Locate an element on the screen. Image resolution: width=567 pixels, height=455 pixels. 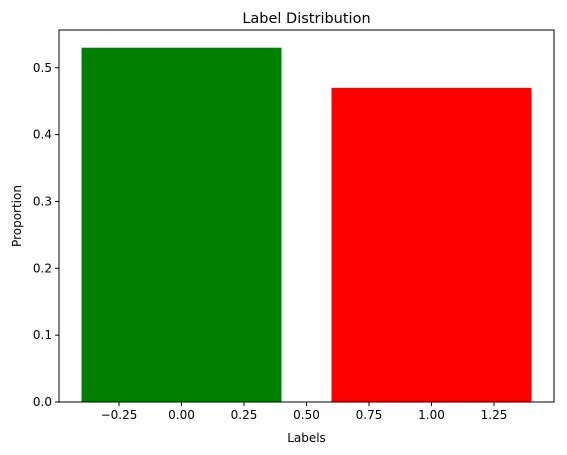
y-tick-label: 0.5 is located at coordinates (42, 68).